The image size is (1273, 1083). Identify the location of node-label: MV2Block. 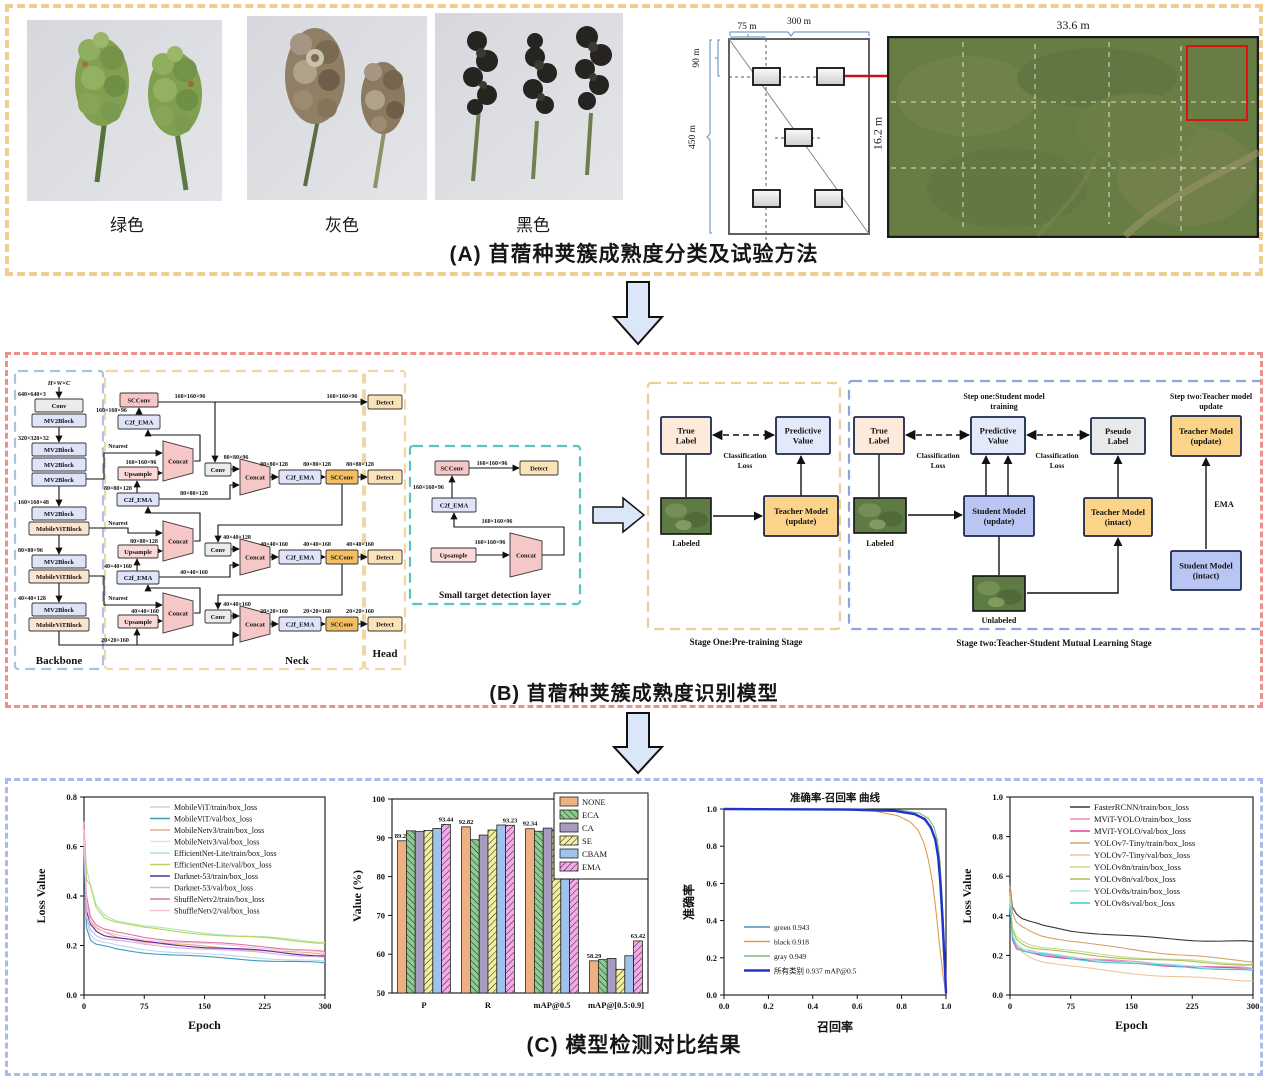
(59, 610).